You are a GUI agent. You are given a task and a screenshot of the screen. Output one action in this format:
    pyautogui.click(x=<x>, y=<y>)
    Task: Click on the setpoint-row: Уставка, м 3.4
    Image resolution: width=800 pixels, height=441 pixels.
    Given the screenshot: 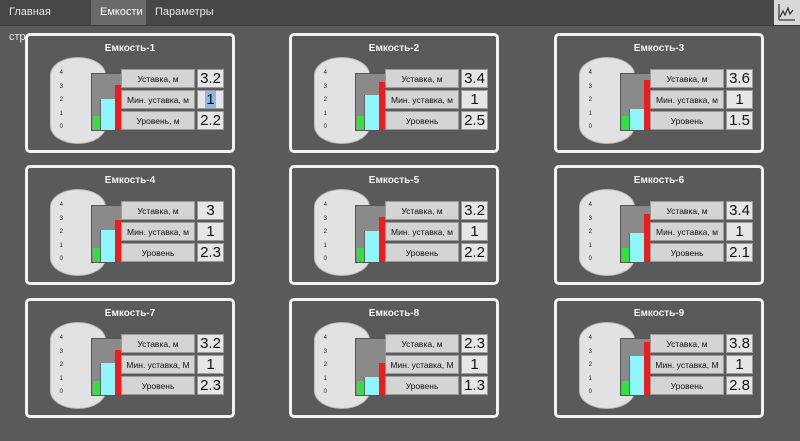 What is the action you would take?
    pyautogui.click(x=436, y=79)
    